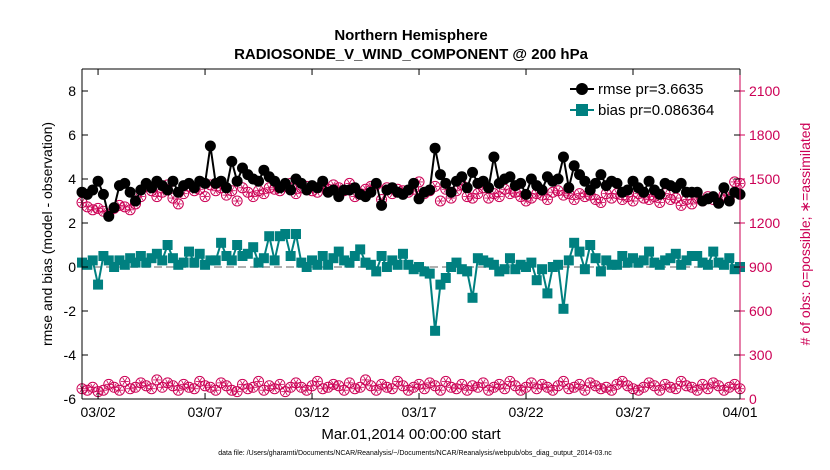  Describe the element at coordinates (72, 223) in the screenshot. I see `y-tick-label-left: 2` at that location.